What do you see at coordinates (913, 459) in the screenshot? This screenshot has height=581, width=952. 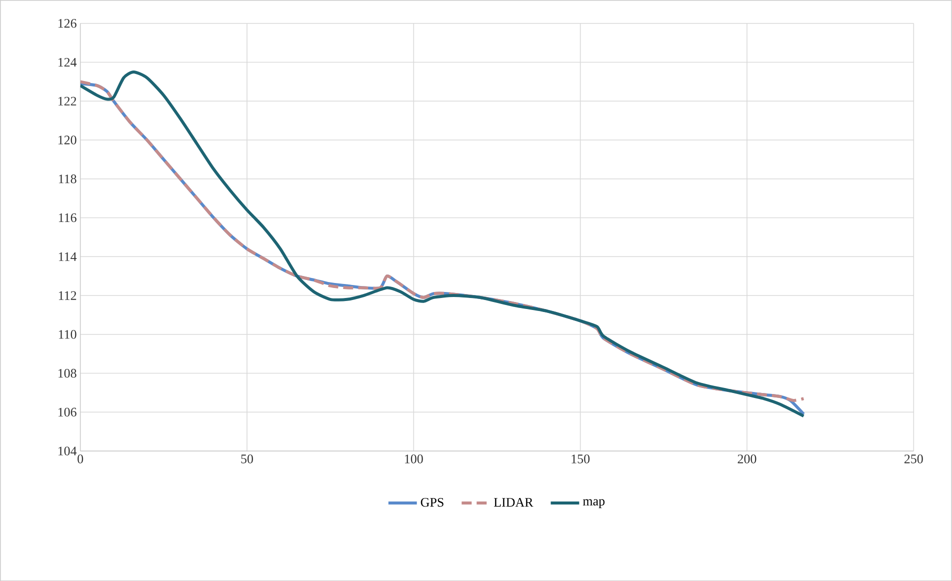 I see `x-tick-label: 250` at bounding box center [913, 459].